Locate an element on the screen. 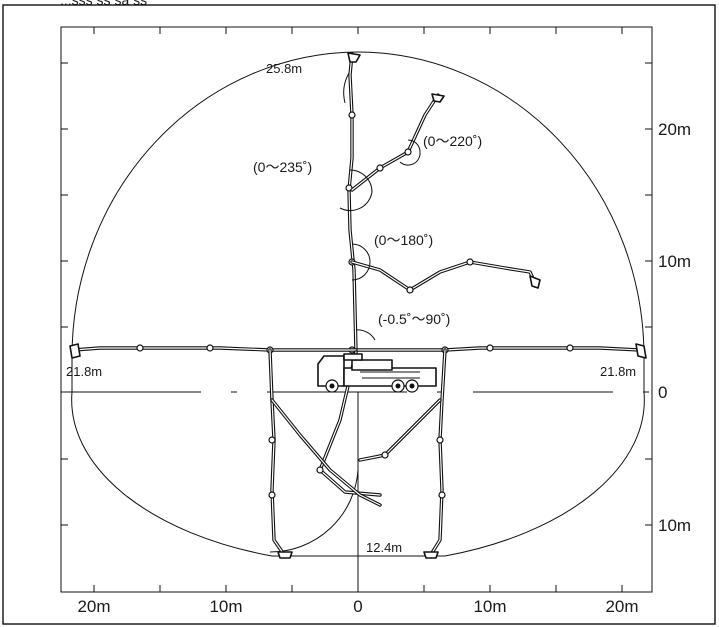  depth-radius-label: 12.4m is located at coordinates (384, 547).